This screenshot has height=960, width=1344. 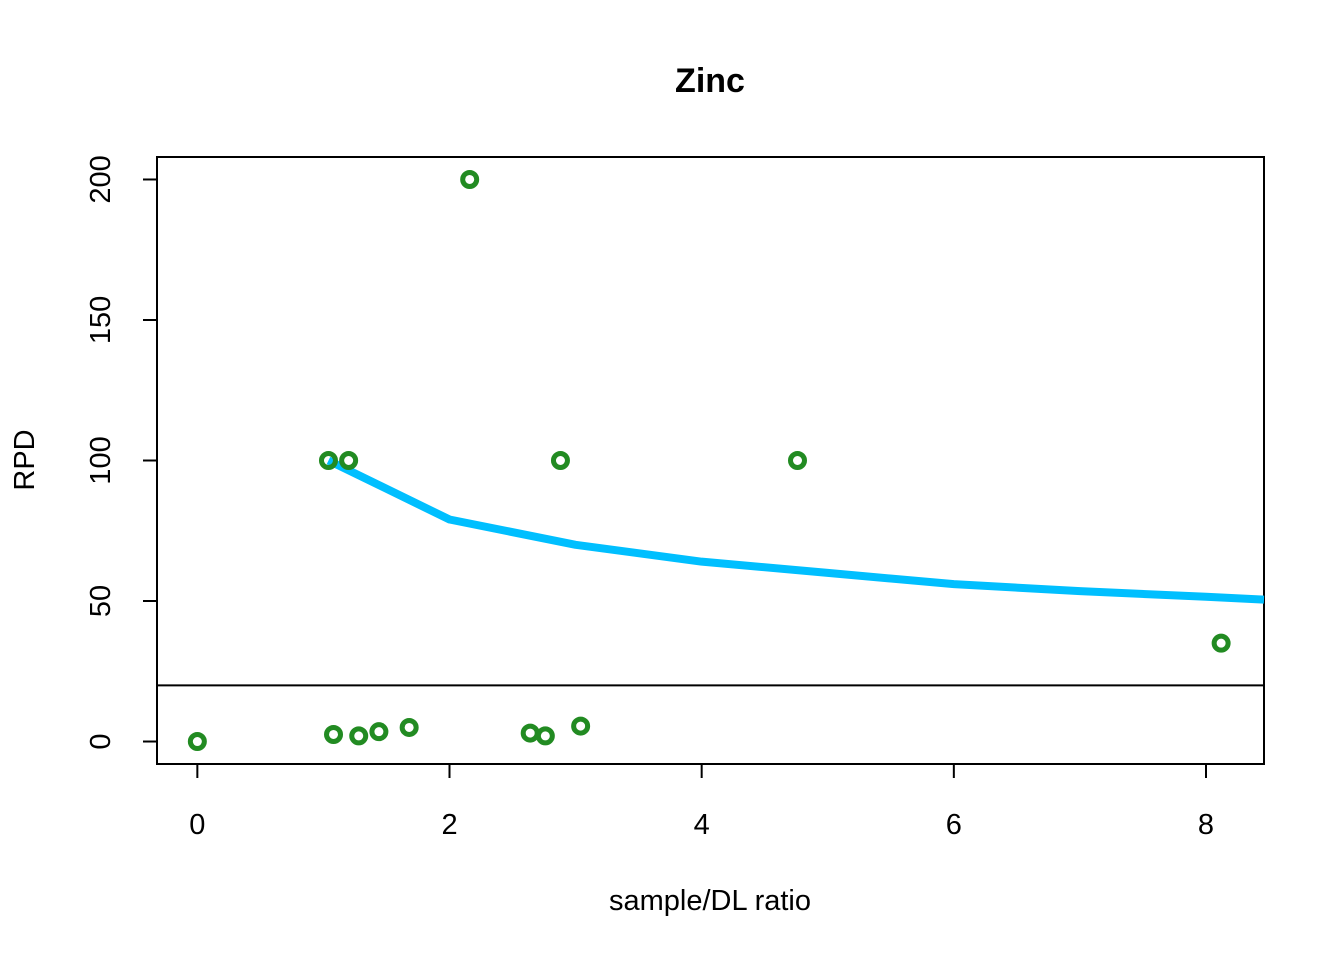 What do you see at coordinates (101, 741) in the screenshot?
I see `y-tick-label: 0` at bounding box center [101, 741].